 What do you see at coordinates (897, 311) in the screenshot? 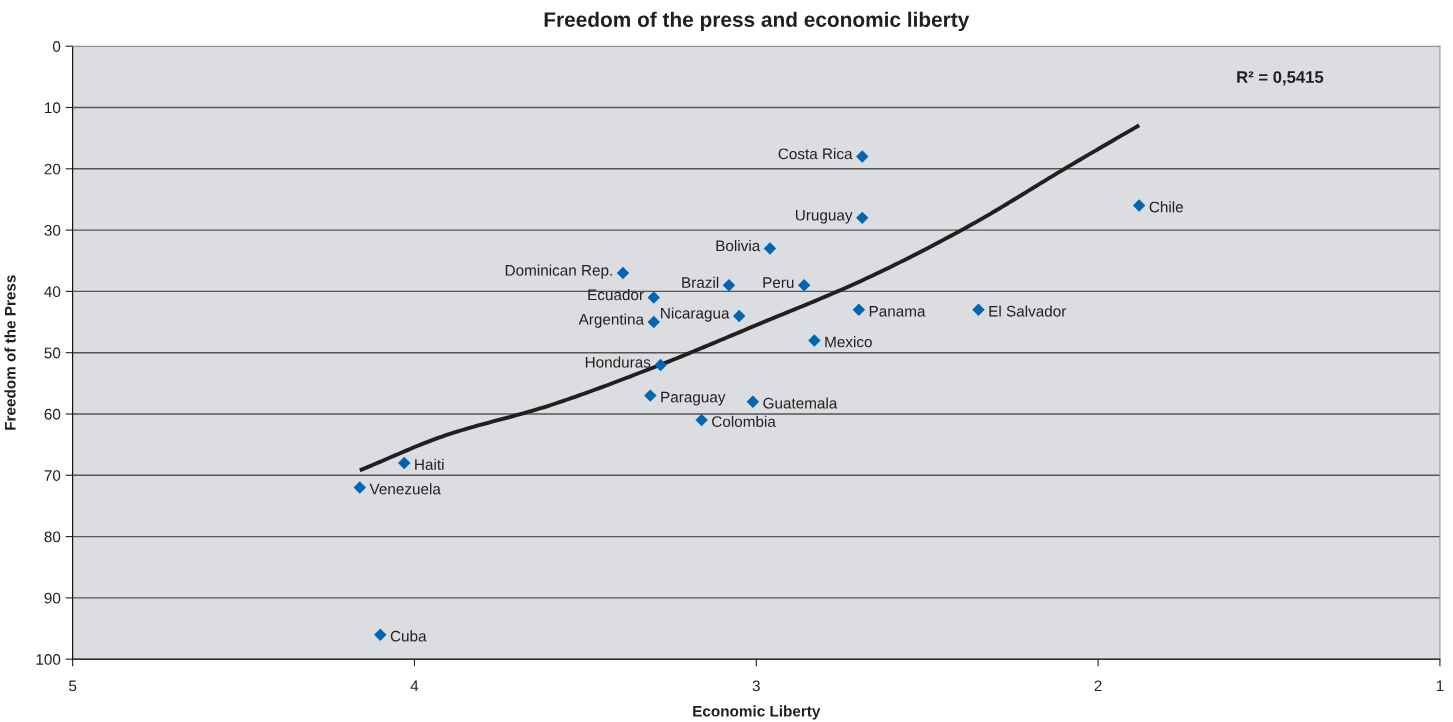
I see `data-label: Panama` at bounding box center [897, 311].